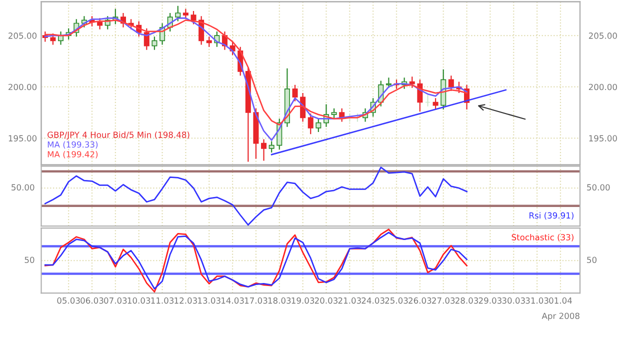  Describe the element at coordinates (22, 35) in the screenshot. I see `y-tick-label: 205.00` at that location.